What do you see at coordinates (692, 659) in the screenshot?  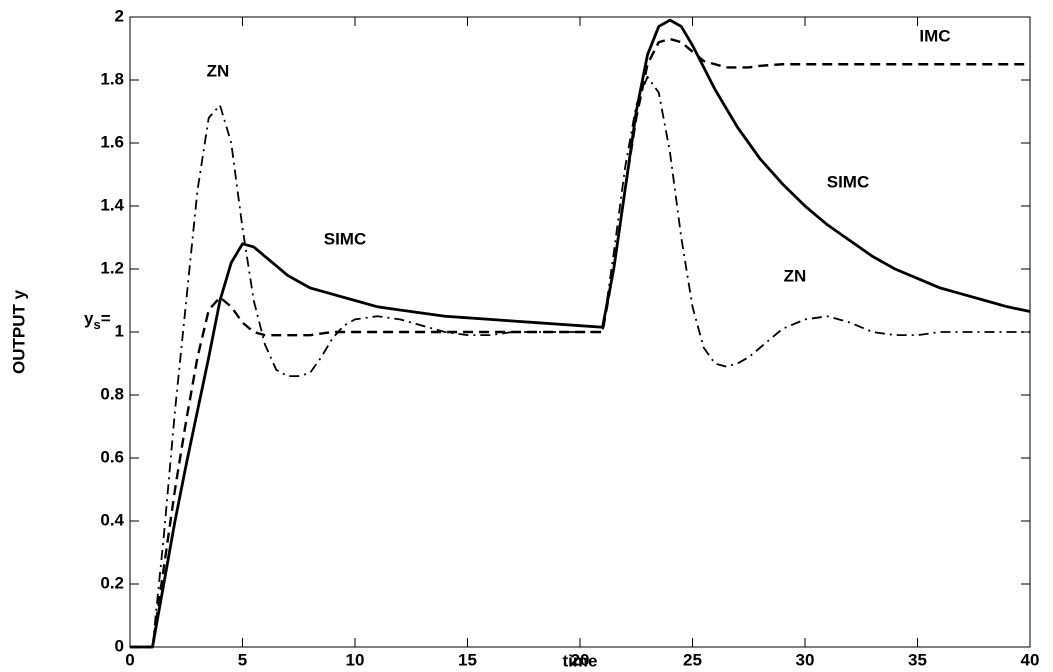 I see `x-tick-label: 25` at bounding box center [692, 659].